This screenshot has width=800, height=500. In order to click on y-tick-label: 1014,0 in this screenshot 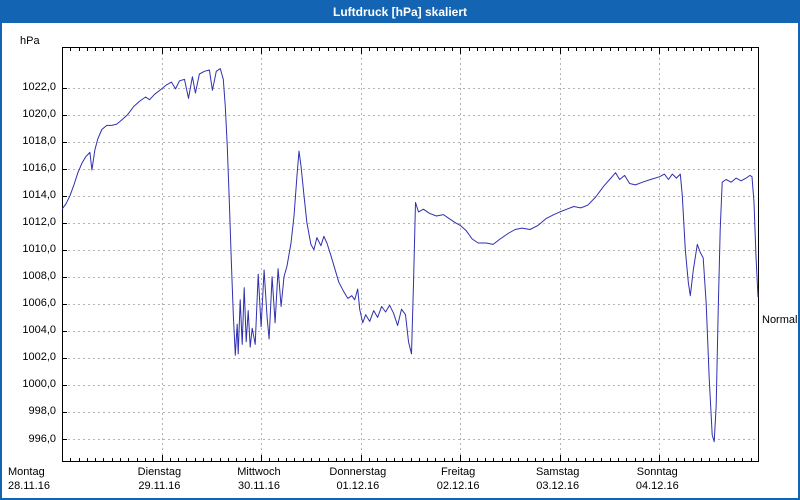, I will do `click(39, 195)`.